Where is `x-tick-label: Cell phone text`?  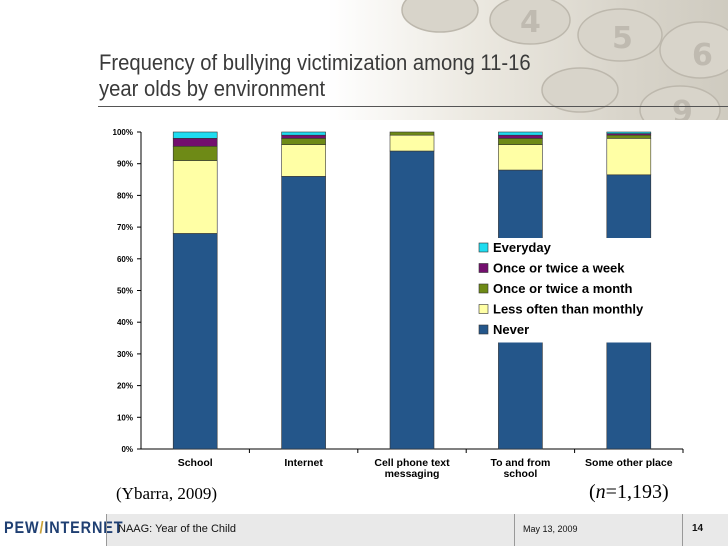 x-tick-label: Cell phone text is located at coordinates (412, 463).